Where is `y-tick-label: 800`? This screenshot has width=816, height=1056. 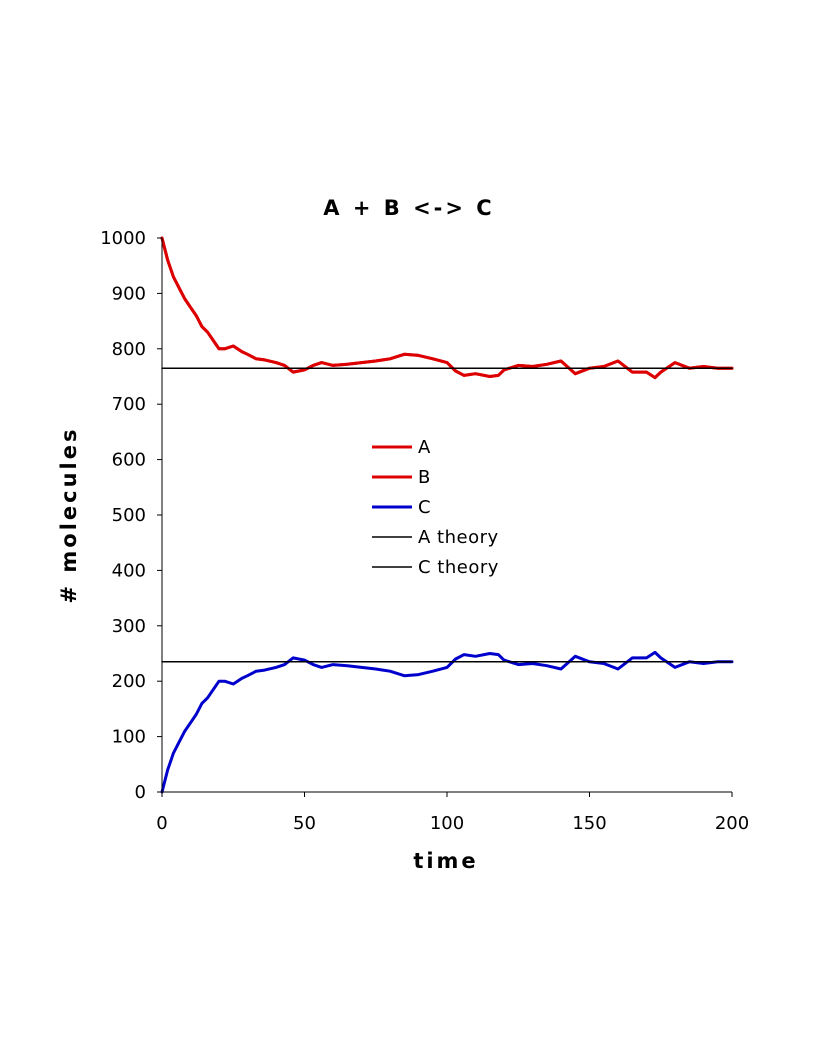 y-tick-label: 800 is located at coordinates (129, 349).